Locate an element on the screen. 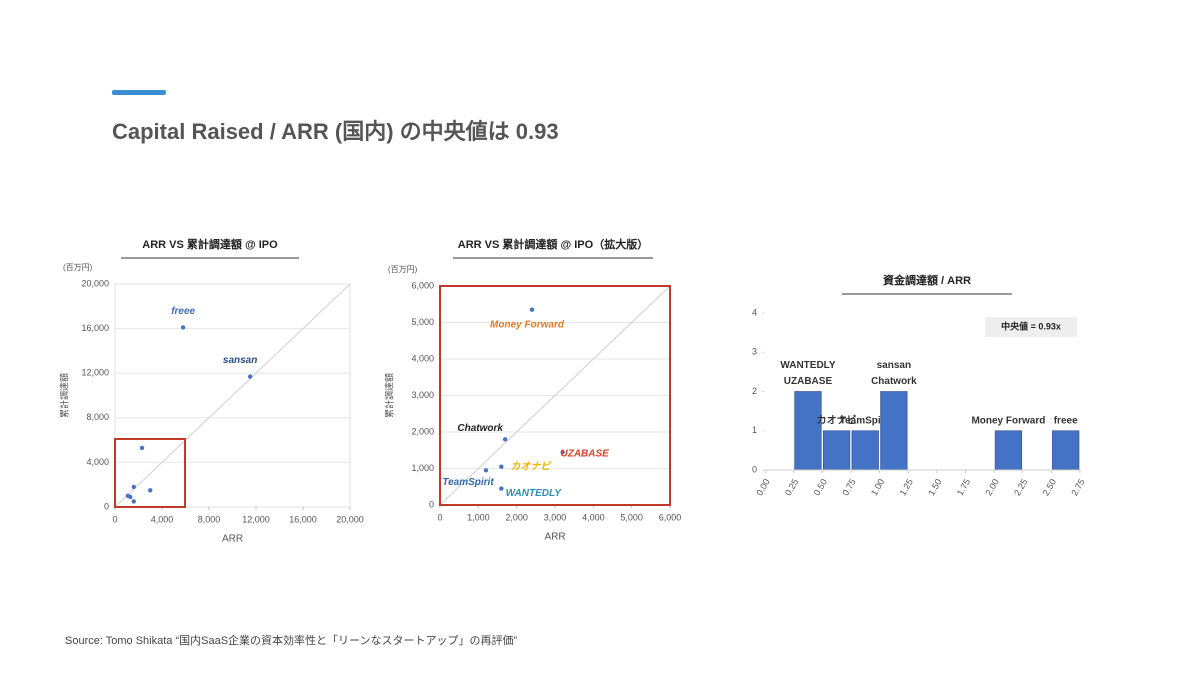 This screenshot has width=1200, height=675. x-tick-label: 0.00 is located at coordinates (762, 487).